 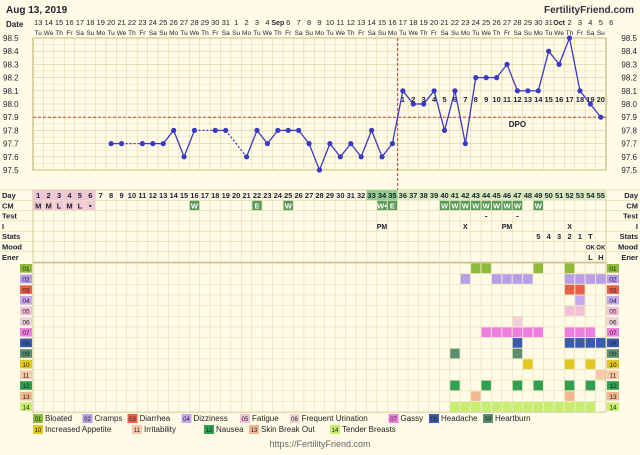 What do you see at coordinates (513, 418) in the screenshot?
I see `legend-label: Heartburn` at bounding box center [513, 418].